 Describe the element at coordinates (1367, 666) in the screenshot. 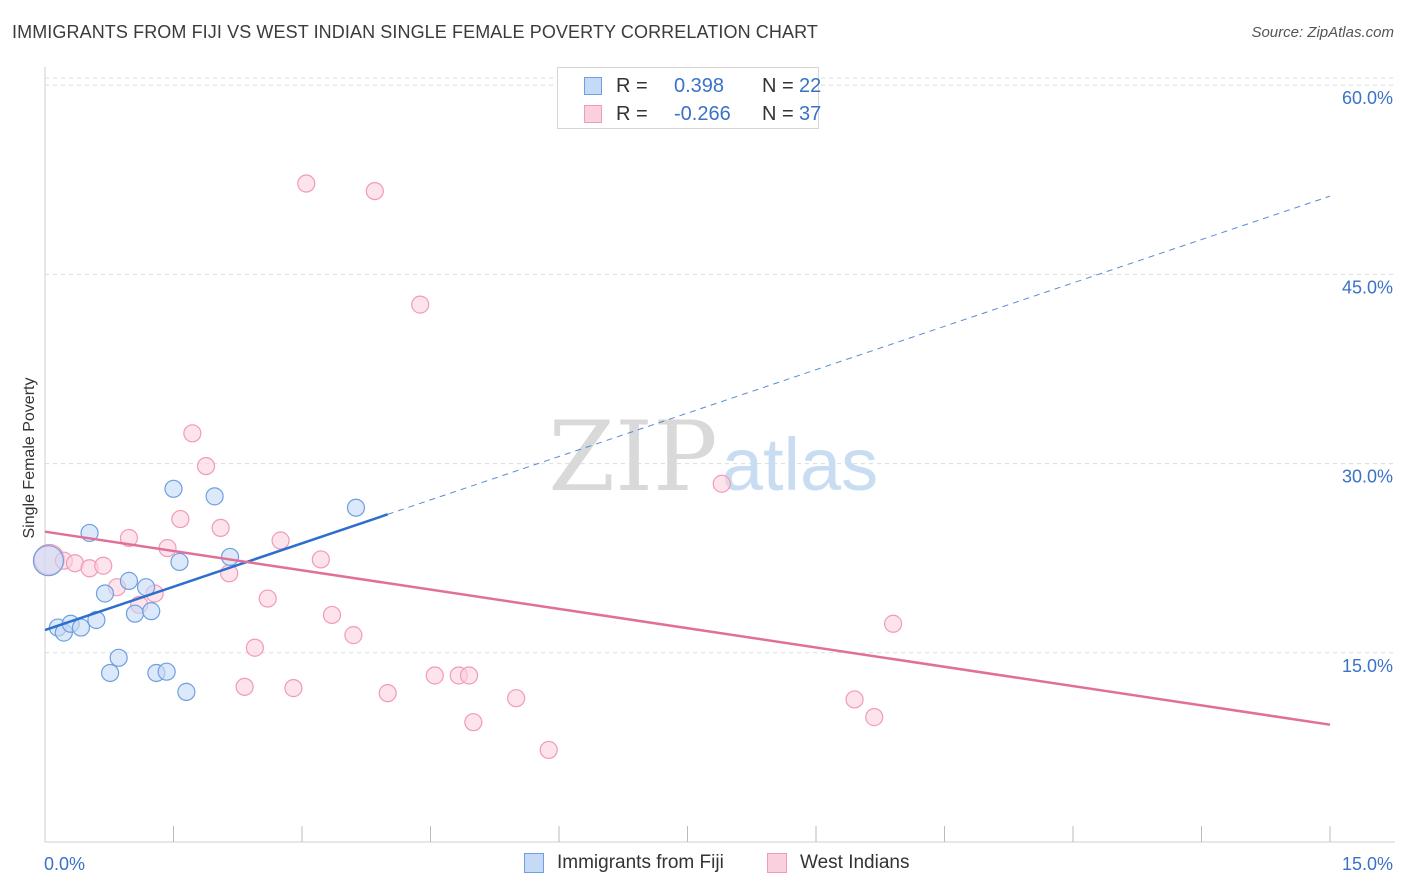

I see `y-tick-label: 15.0%` at that location.